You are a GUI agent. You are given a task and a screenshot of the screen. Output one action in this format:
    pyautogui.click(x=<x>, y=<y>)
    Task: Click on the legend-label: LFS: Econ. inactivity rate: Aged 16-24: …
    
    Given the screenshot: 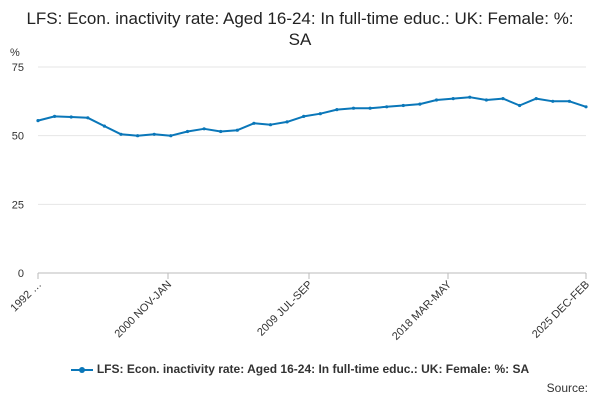 What is the action you would take?
    pyautogui.click(x=313, y=369)
    